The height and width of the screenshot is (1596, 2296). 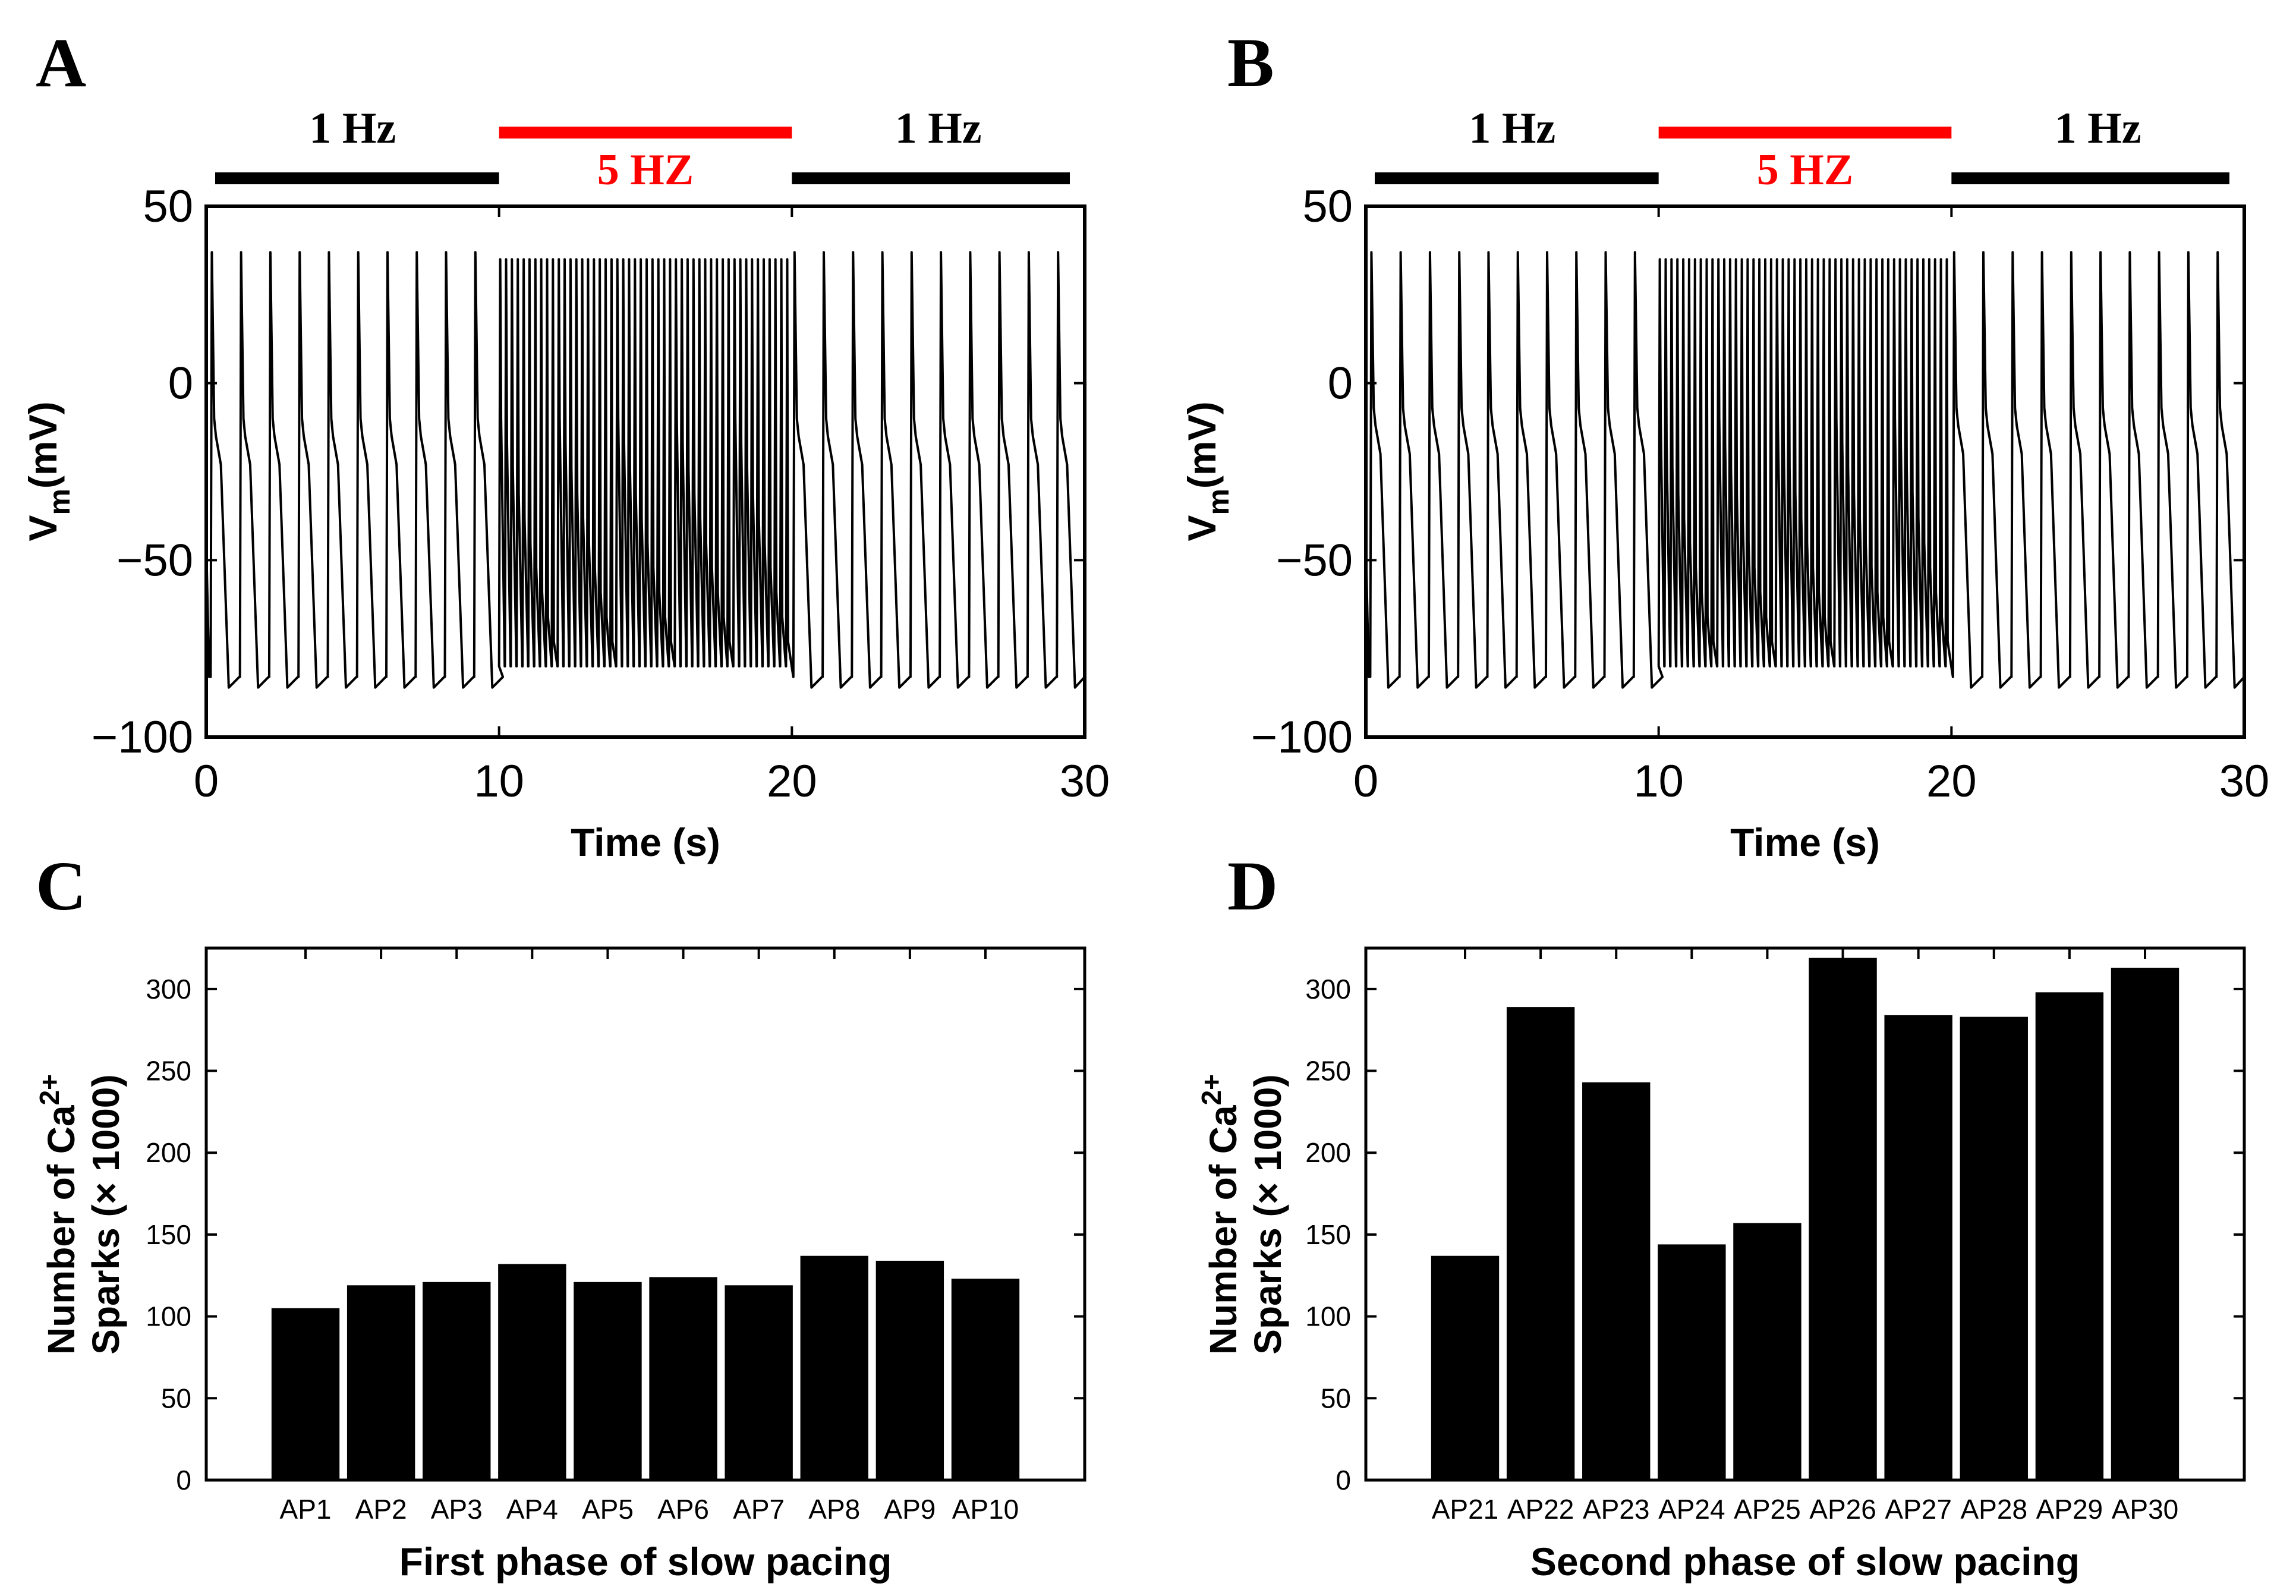 What do you see at coordinates (1268, 1214) in the screenshot?
I see `y-axis-label-line2: Sparks (× 1000)` at bounding box center [1268, 1214].